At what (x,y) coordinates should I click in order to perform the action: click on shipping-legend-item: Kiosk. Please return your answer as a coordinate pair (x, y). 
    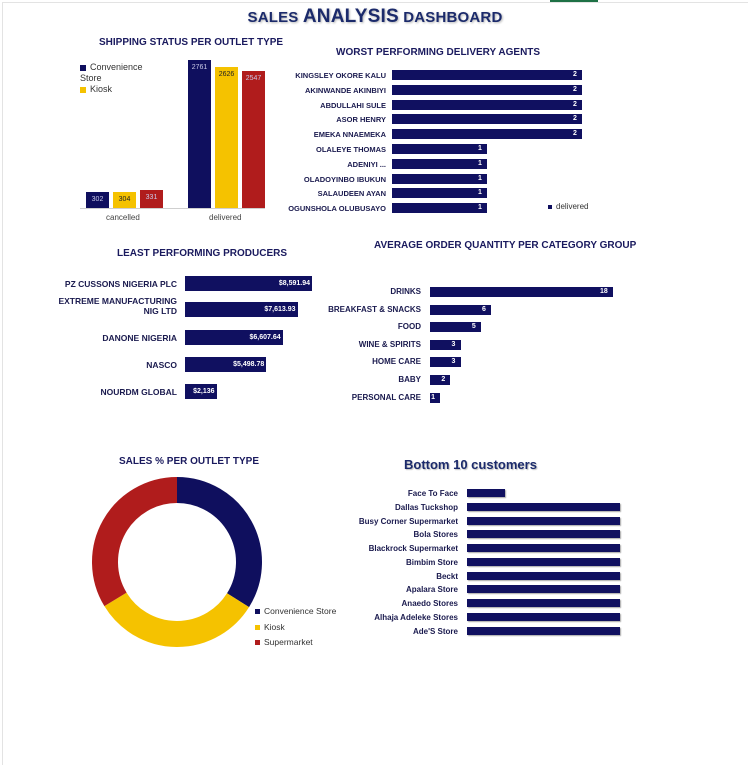
    Looking at the image, I should click on (96, 89).